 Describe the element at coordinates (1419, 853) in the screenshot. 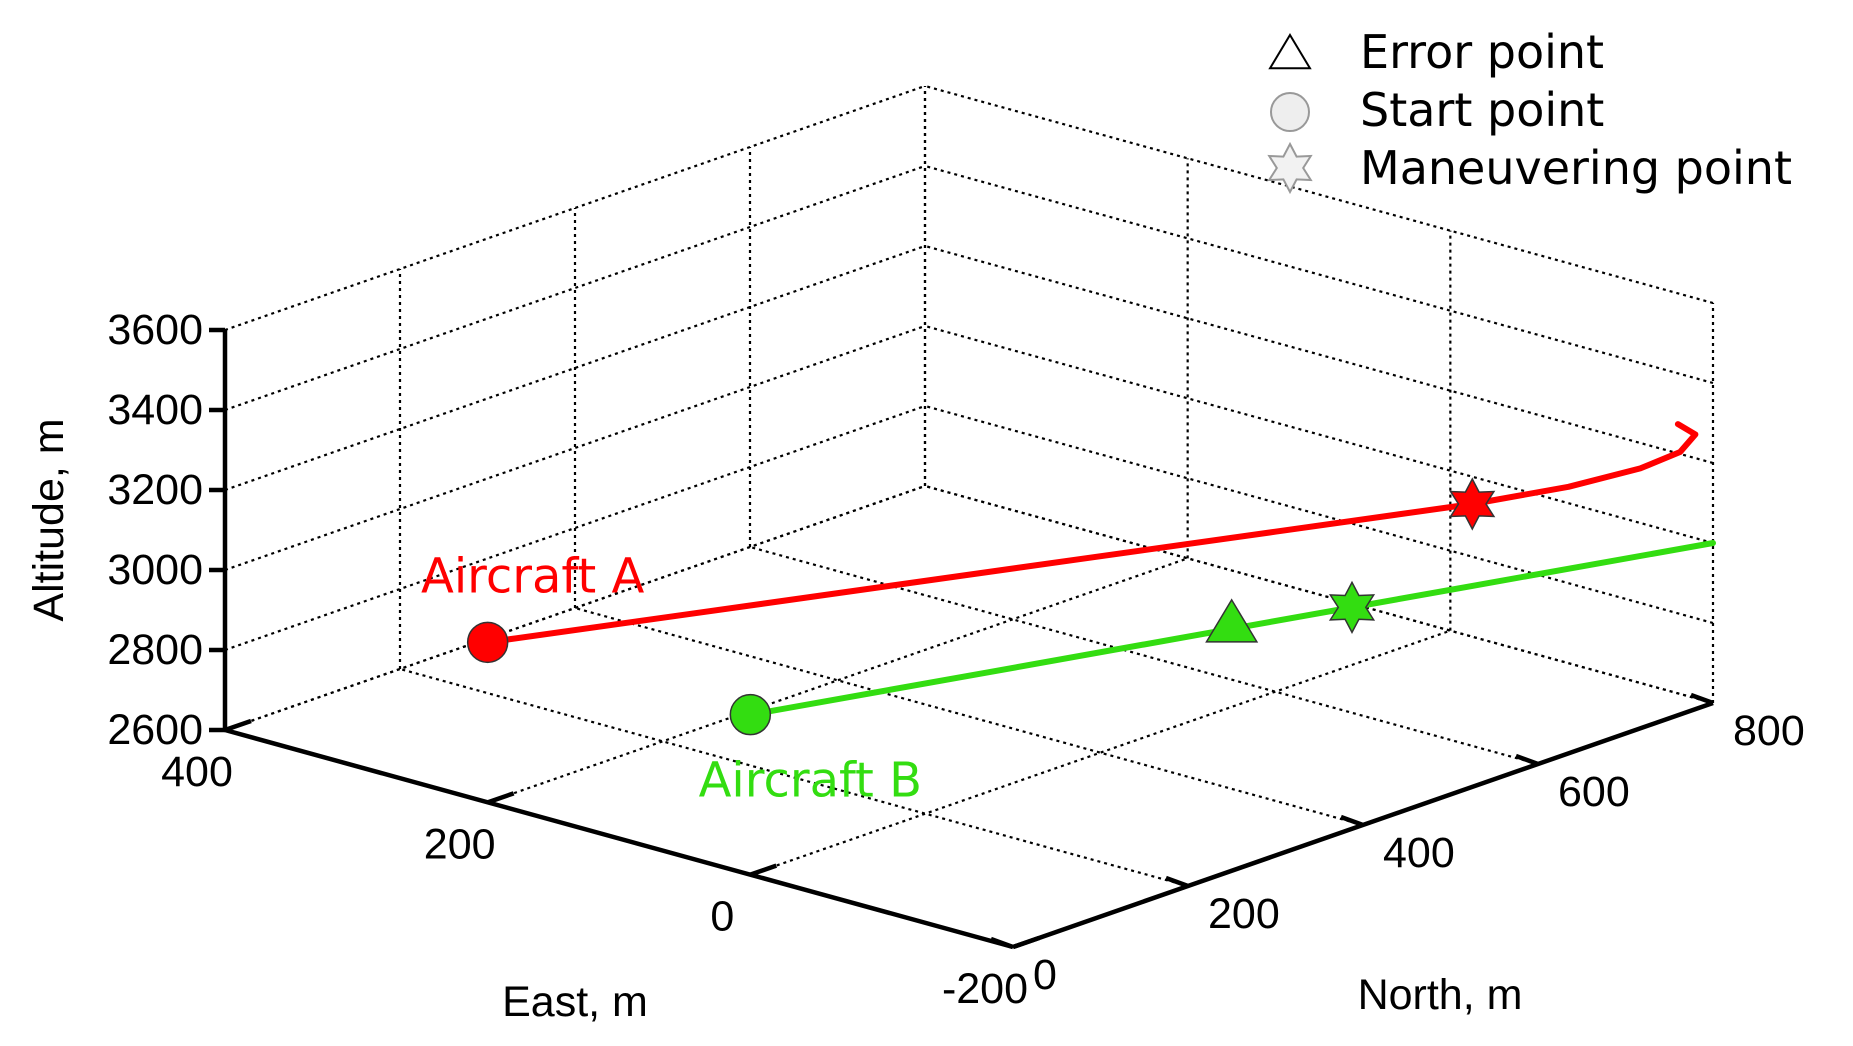

I see `north-tick-label: 400` at that location.